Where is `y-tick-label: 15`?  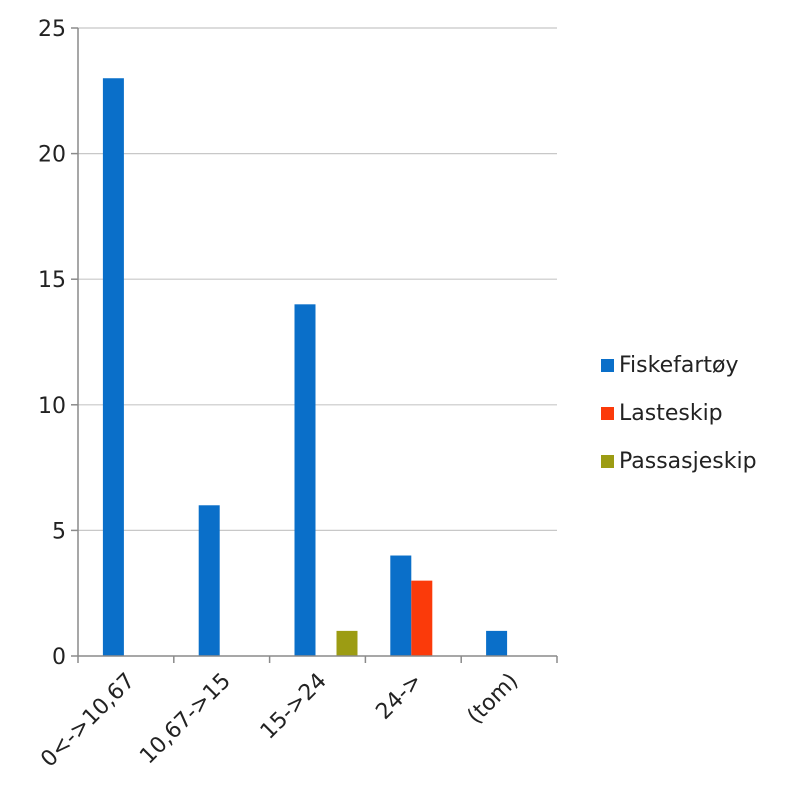
y-tick-label: 15 is located at coordinates (52, 280).